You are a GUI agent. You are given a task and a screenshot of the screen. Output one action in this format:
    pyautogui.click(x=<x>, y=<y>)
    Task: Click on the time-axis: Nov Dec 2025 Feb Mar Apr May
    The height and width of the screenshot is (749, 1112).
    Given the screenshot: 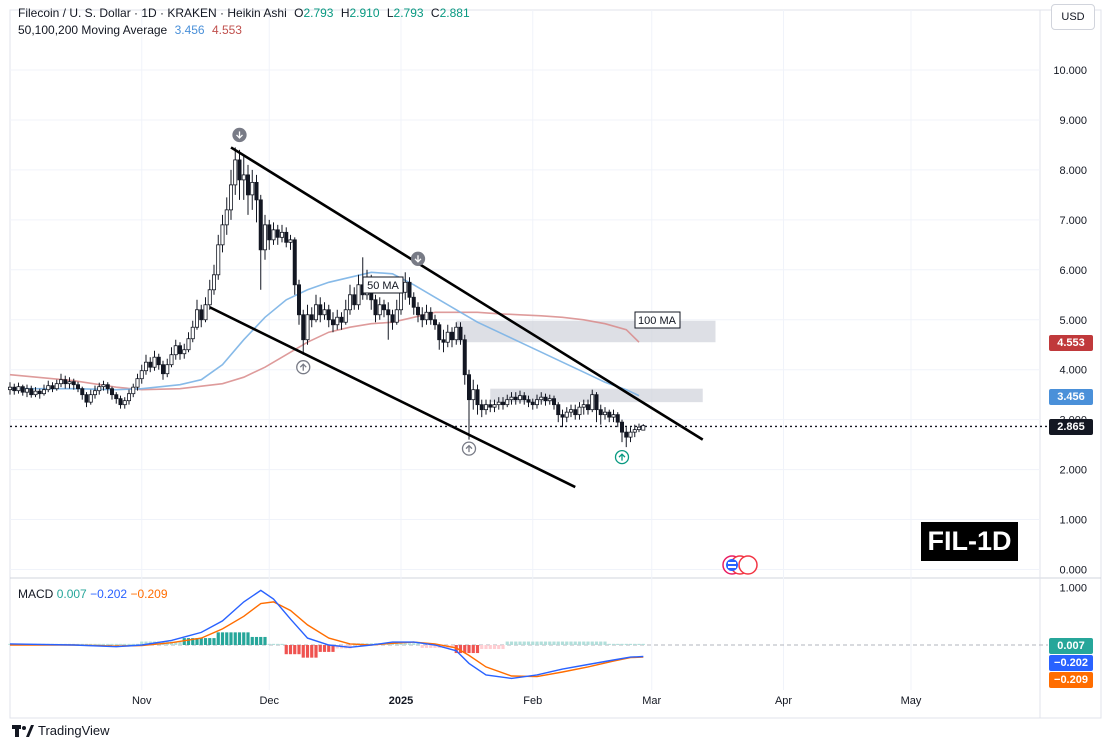 What is the action you would take?
    pyautogui.click(x=527, y=701)
    